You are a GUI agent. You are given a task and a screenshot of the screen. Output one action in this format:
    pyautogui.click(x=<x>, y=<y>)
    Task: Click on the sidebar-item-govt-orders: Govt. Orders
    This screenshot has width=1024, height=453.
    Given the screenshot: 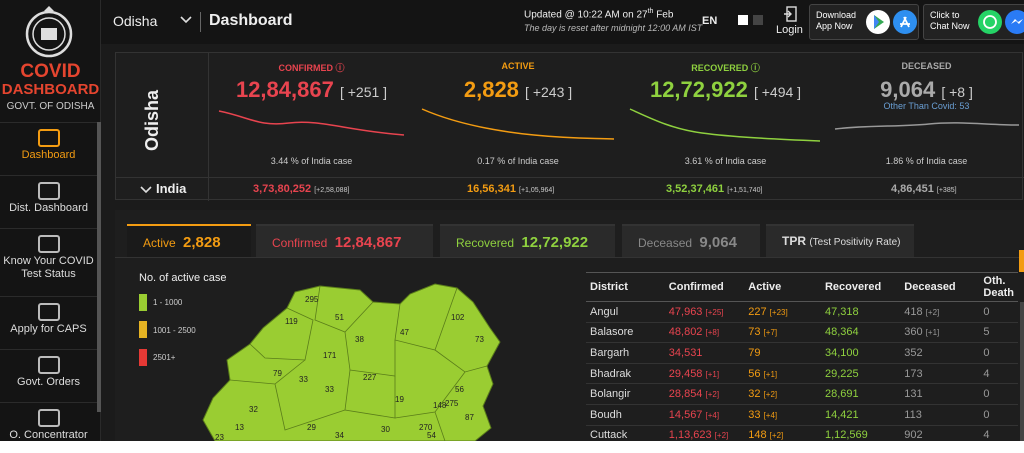 What is the action you would take?
    pyautogui.click(x=48, y=375)
    